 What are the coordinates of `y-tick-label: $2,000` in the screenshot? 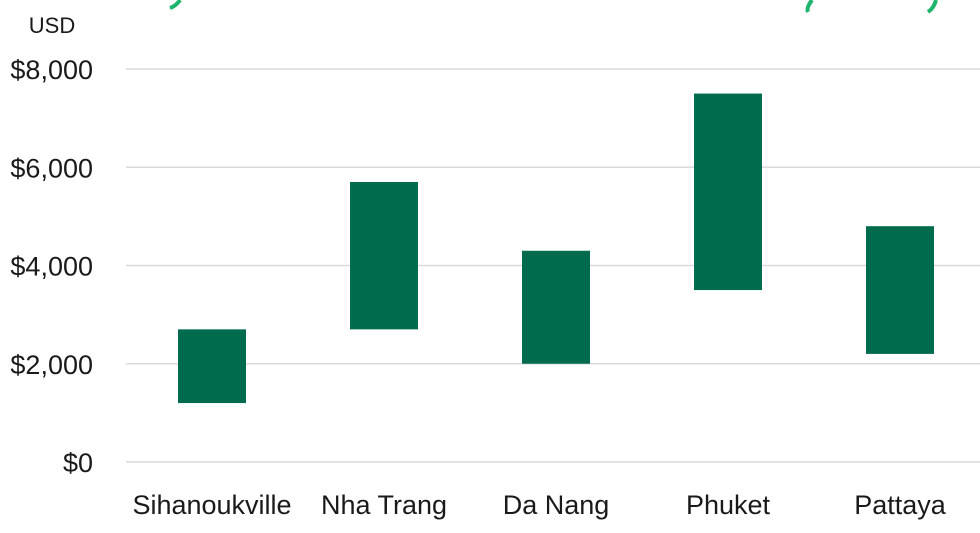 It's located at (51, 365).